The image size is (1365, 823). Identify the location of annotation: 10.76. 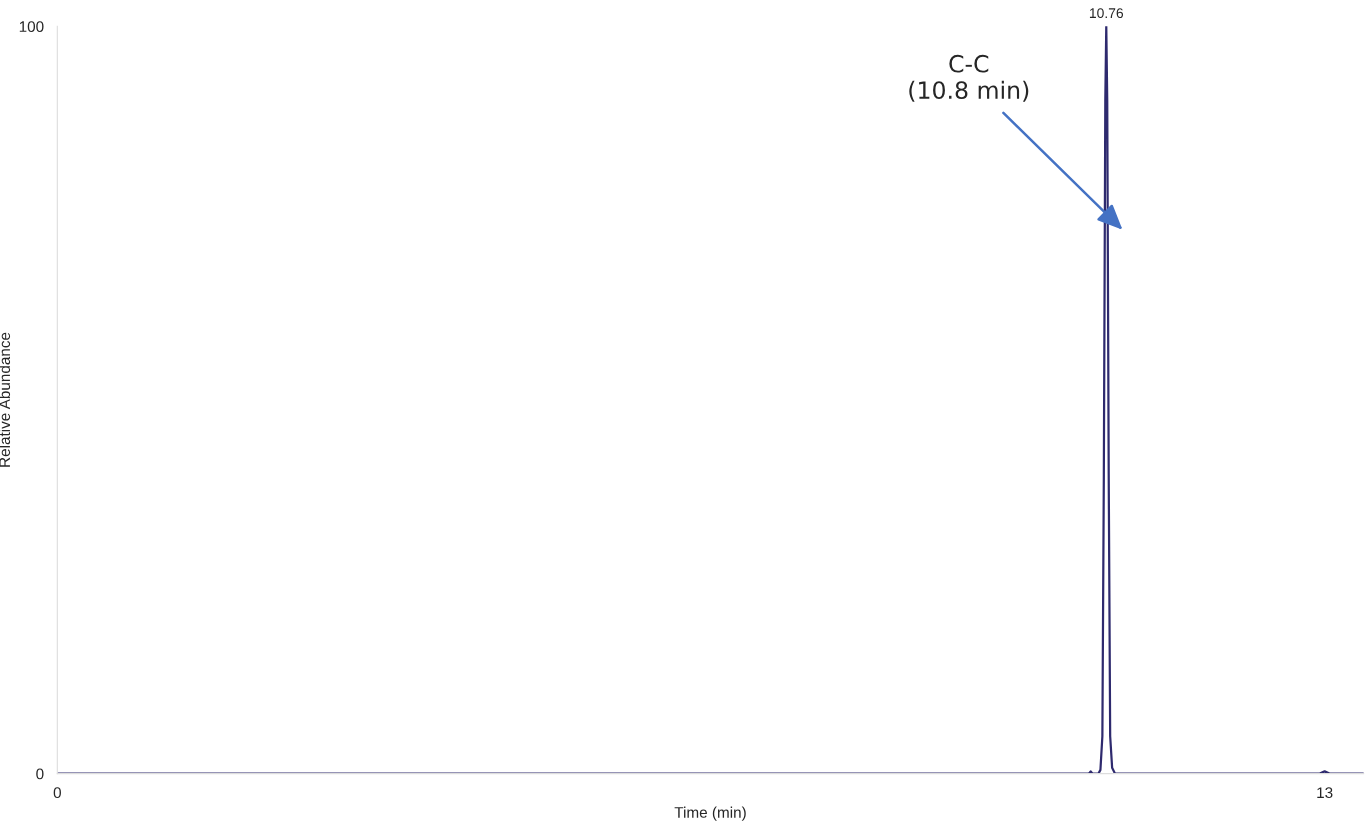
(1106, 13).